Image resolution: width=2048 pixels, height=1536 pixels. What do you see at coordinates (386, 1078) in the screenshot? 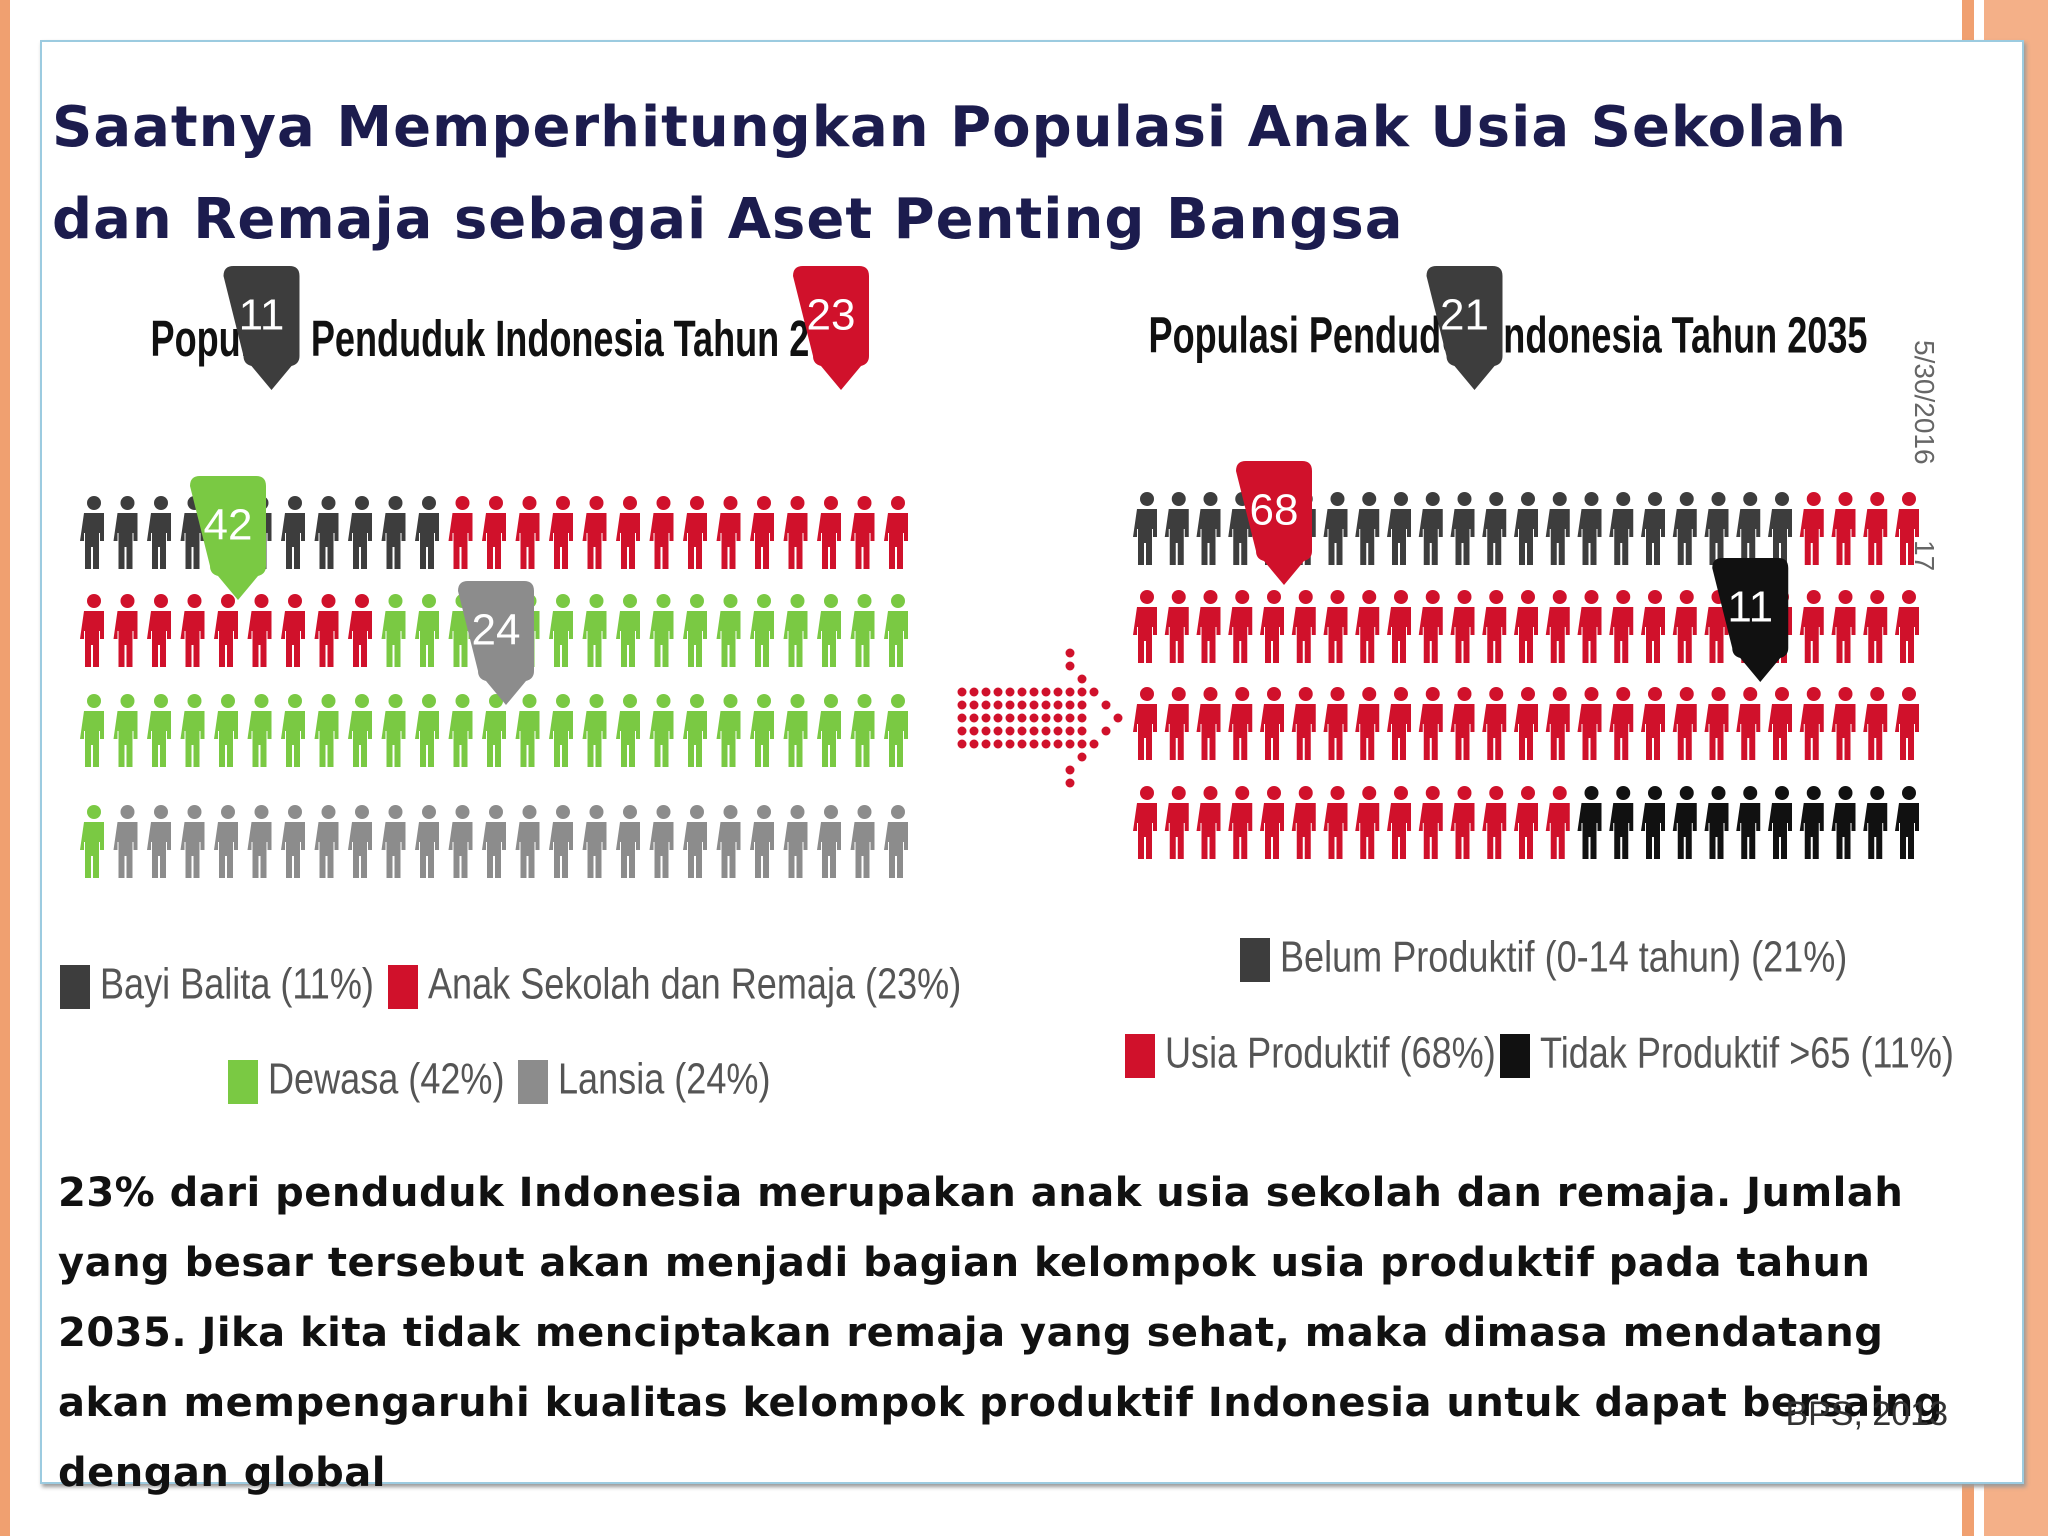
I see `legend-label: Dewasa (42%)` at bounding box center [386, 1078].